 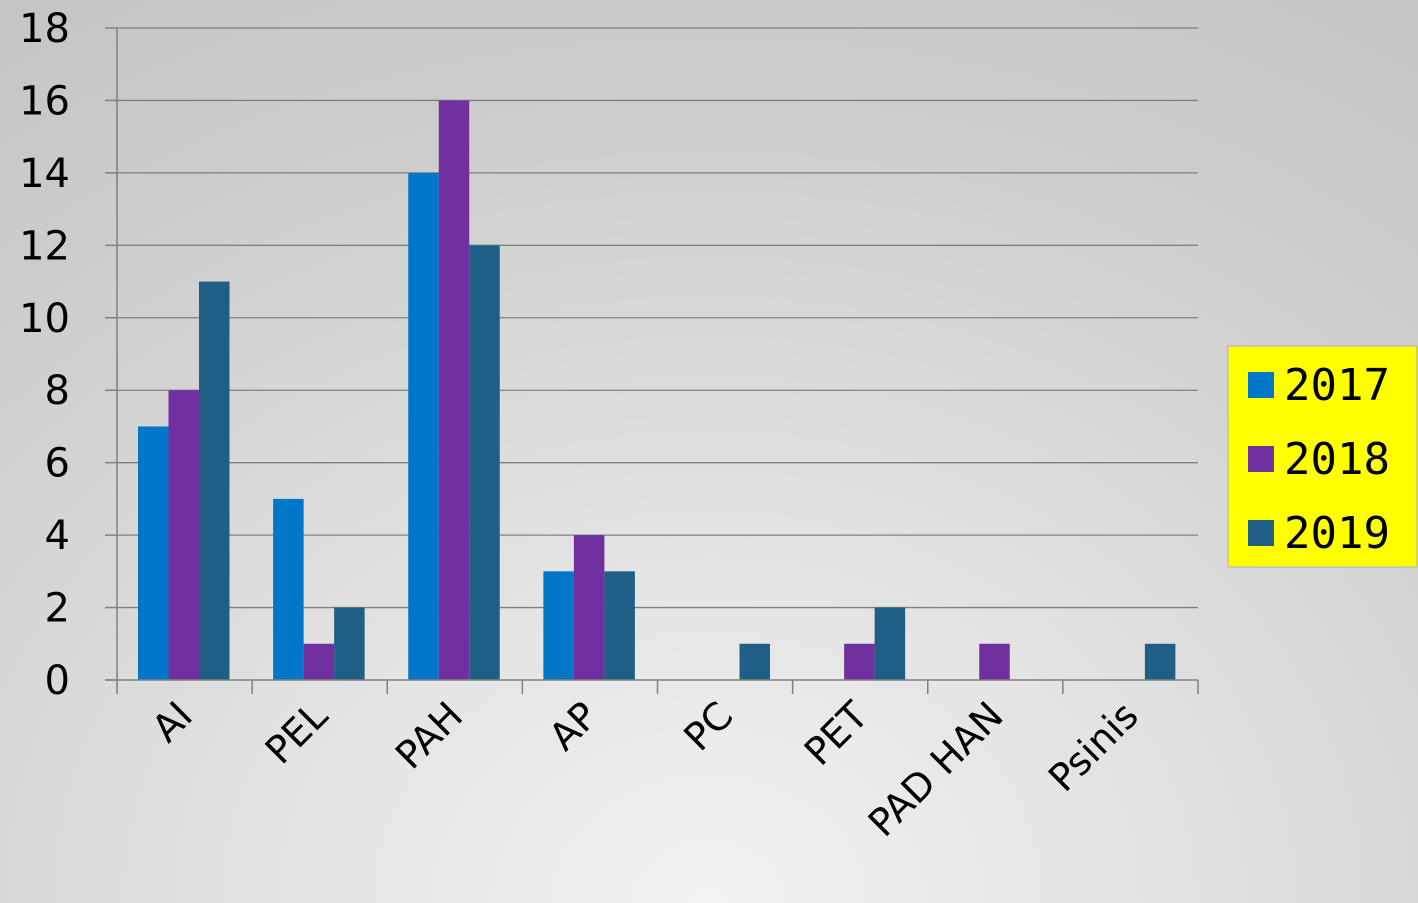 What do you see at coordinates (44, 29) in the screenshot?
I see `y-tick-label: 18` at bounding box center [44, 29].